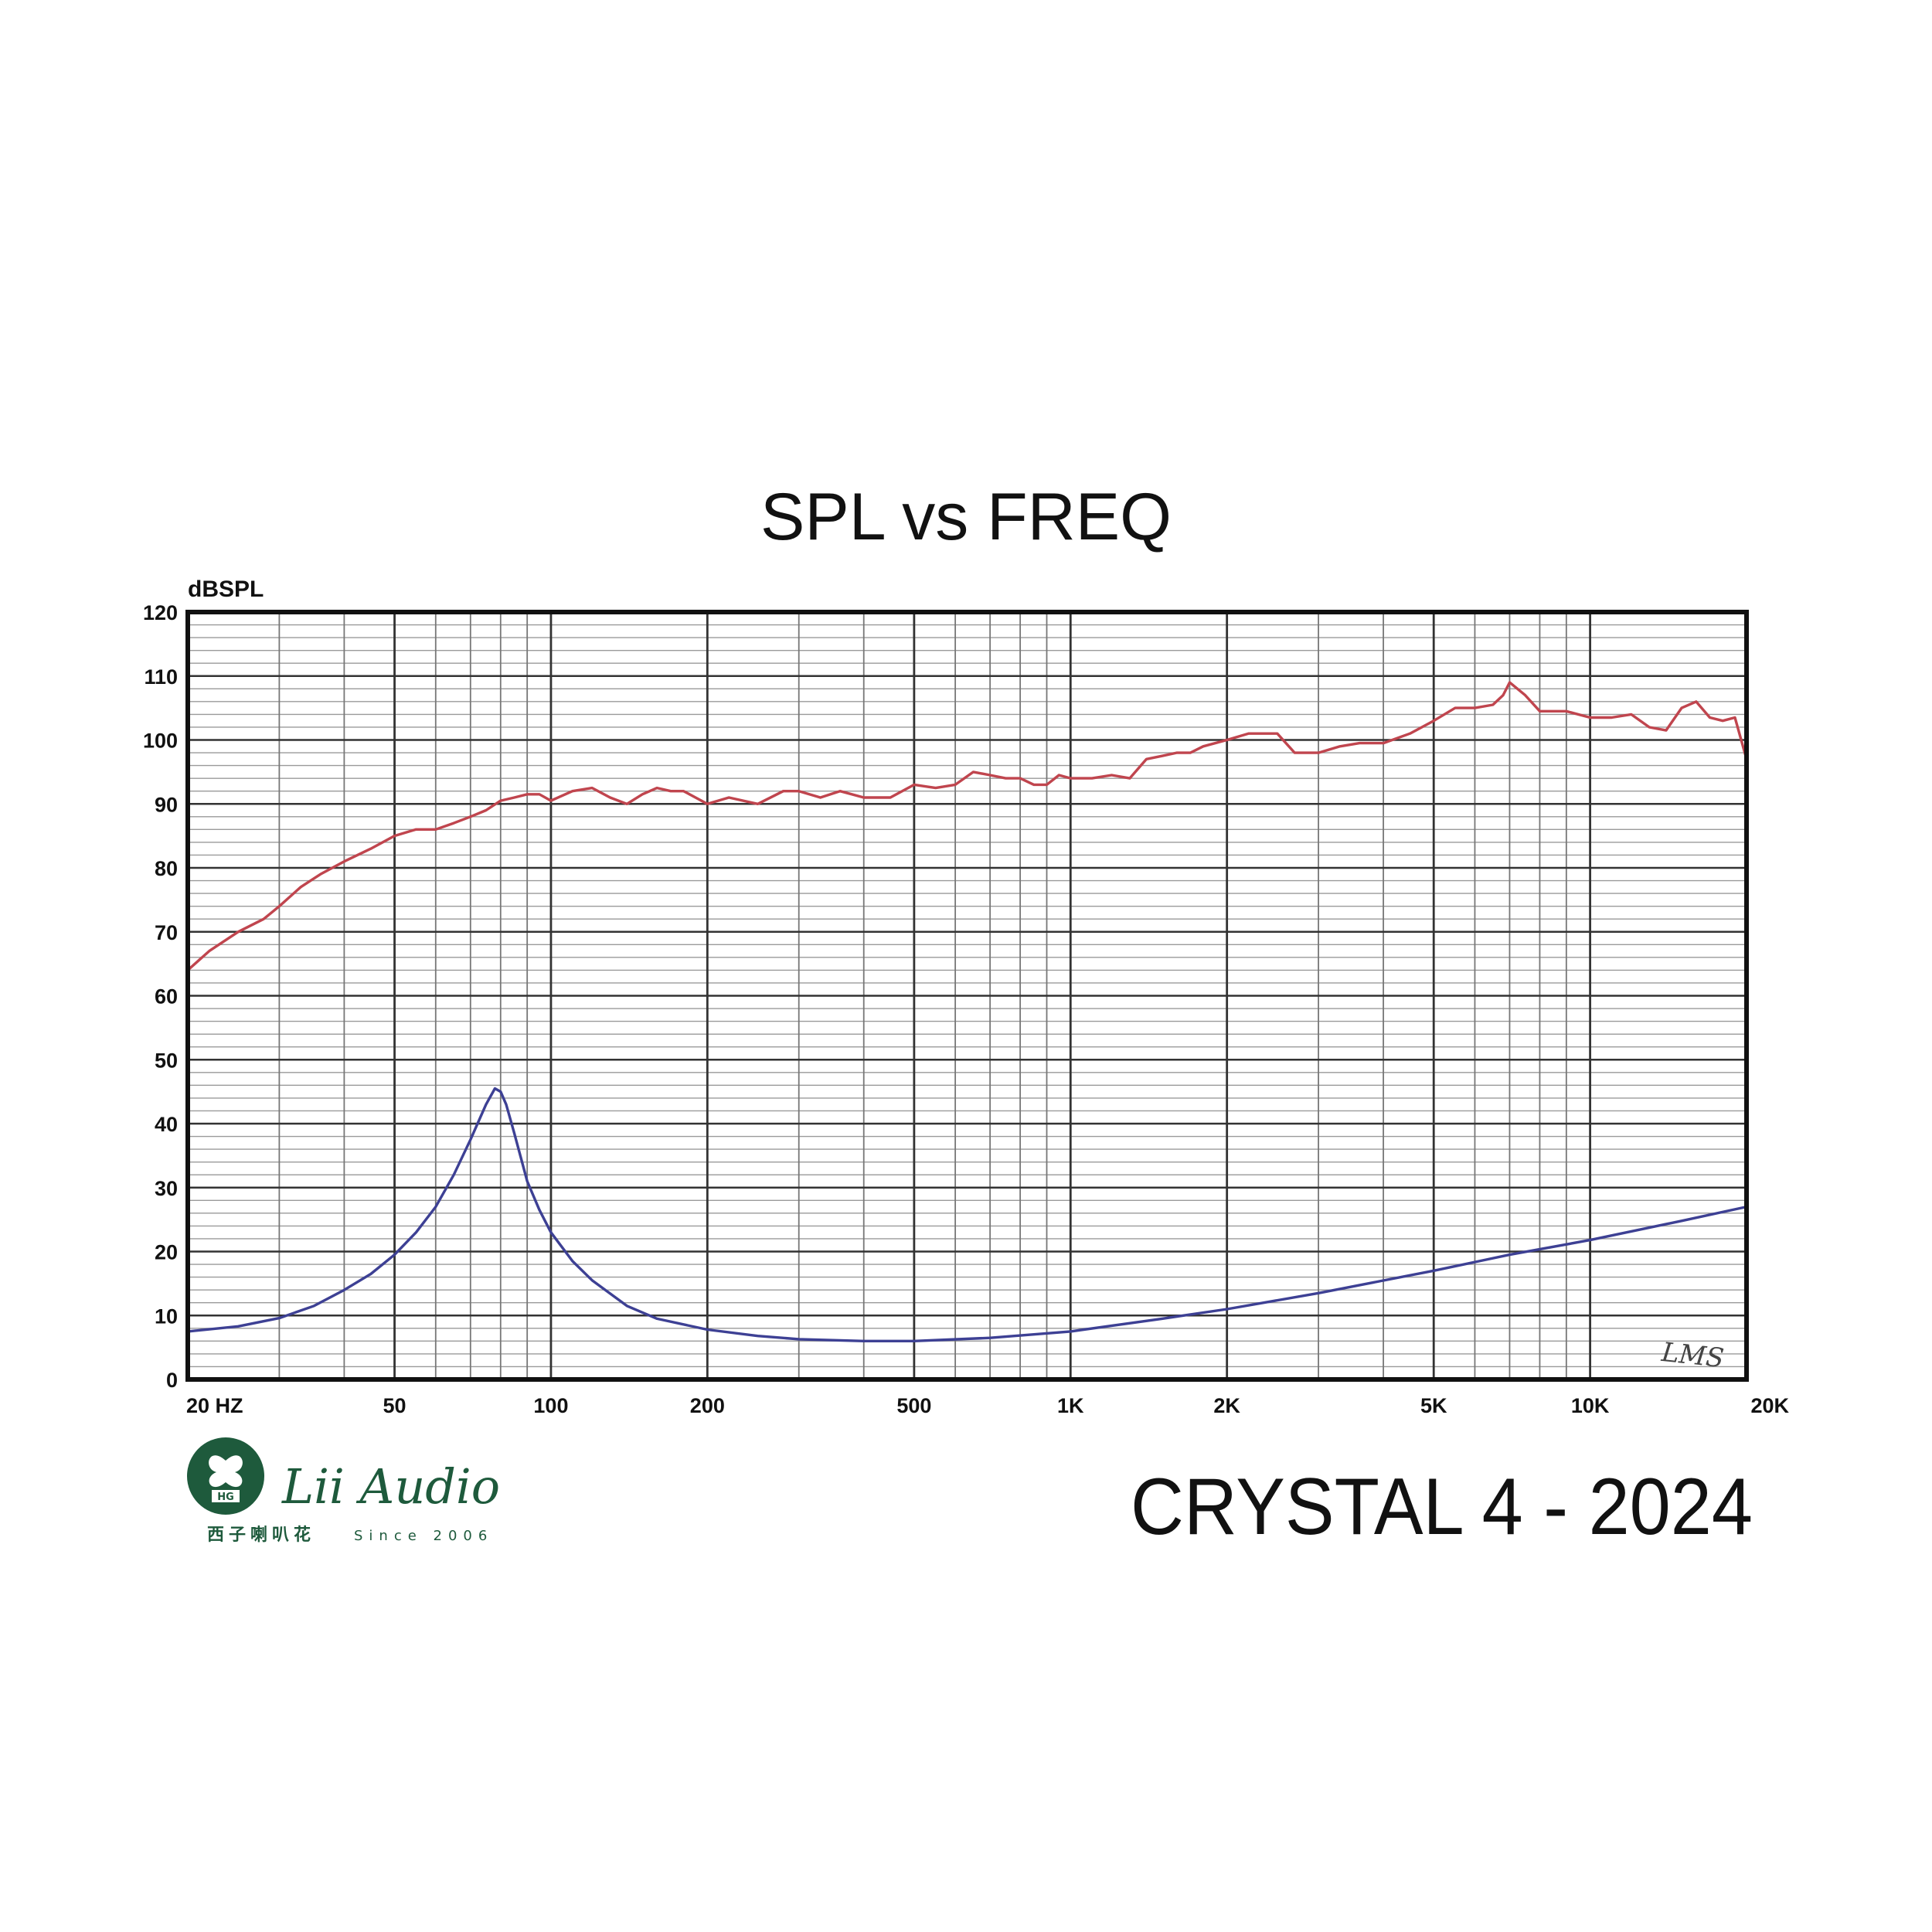  I want to click on x-tick-label: 50, so click(395, 1405).